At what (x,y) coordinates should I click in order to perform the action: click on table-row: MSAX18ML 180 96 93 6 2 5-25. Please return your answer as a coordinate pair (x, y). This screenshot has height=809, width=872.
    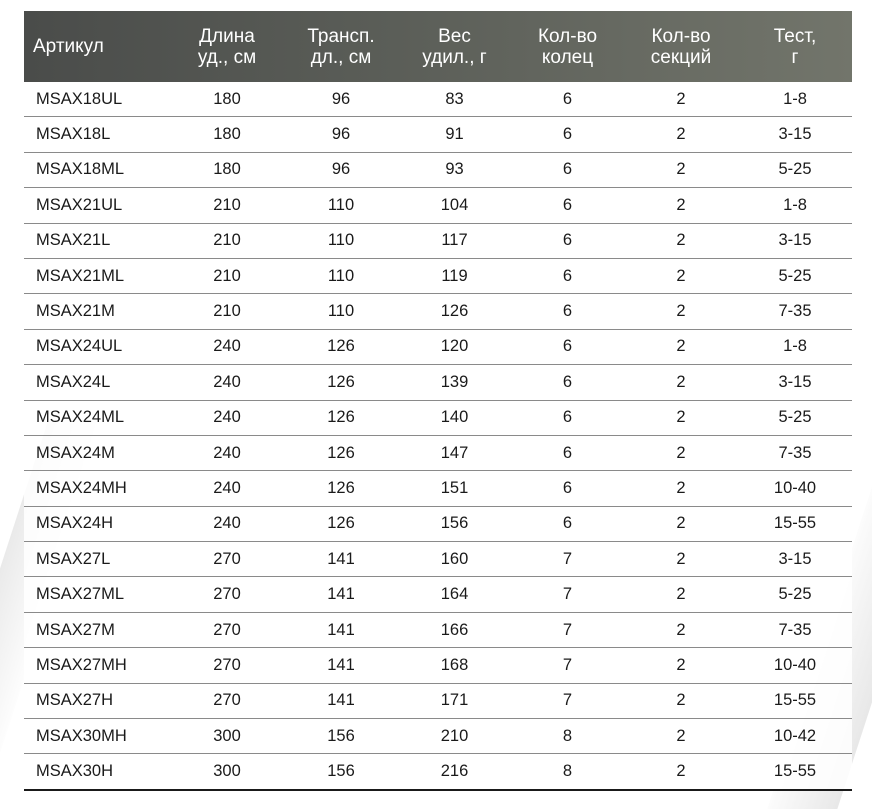
    Looking at the image, I should click on (438, 170).